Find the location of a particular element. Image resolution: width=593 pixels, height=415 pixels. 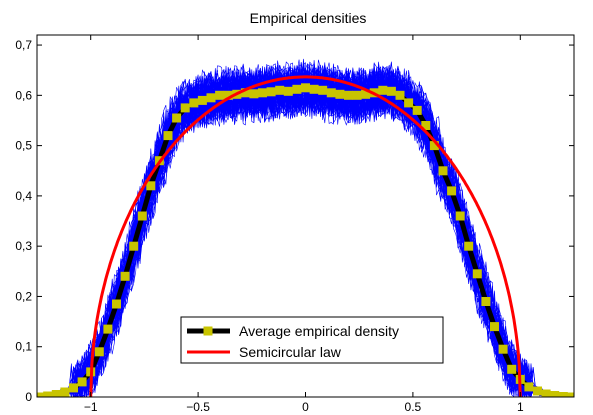

legend-marker-average is located at coordinates (208, 331).